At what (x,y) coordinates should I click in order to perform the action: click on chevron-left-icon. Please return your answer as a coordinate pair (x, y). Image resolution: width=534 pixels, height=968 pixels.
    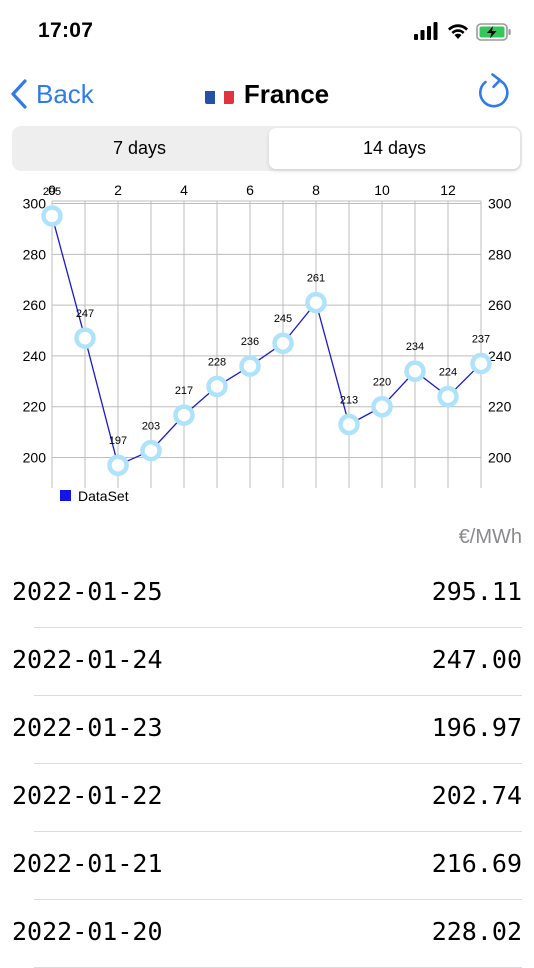
    Looking at the image, I should click on (19, 94).